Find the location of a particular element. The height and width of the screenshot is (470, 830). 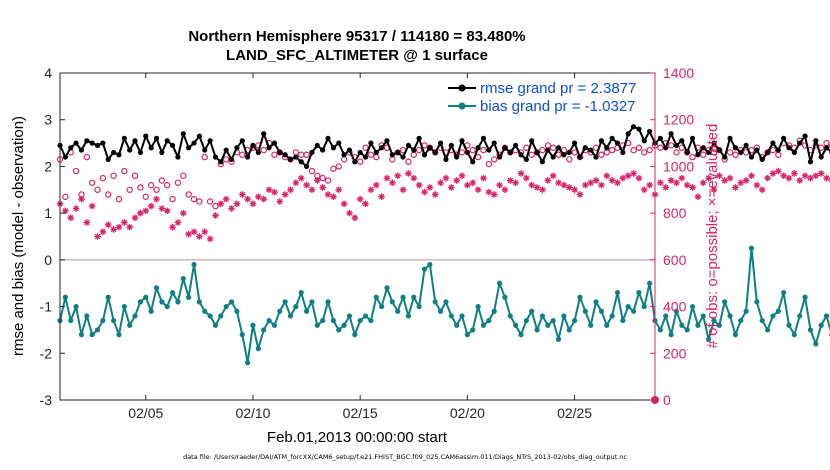

x-axis-label: Feb.01,2013 00:00:00 start is located at coordinates (357, 437).